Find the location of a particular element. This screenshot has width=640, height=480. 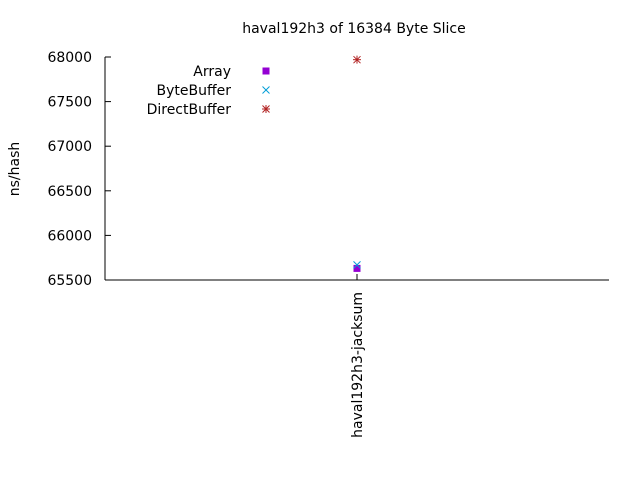

legend: Array ByteBuffer DirectBuffer is located at coordinates (208, 91).